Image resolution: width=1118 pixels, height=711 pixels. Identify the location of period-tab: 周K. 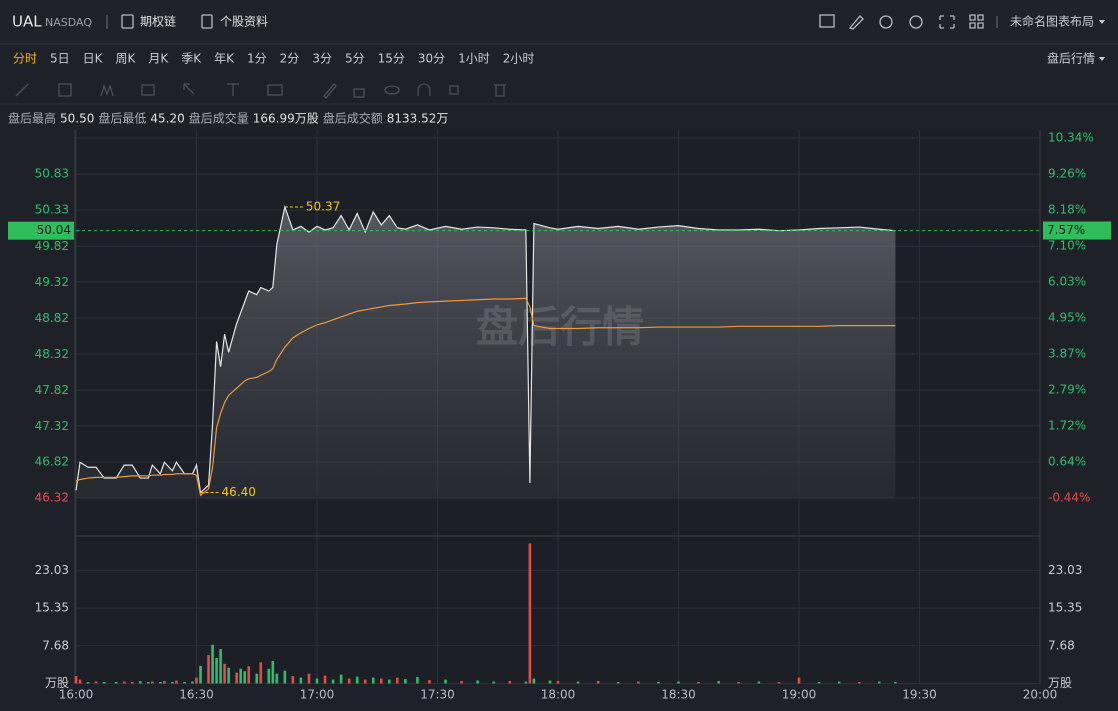
(126, 59).